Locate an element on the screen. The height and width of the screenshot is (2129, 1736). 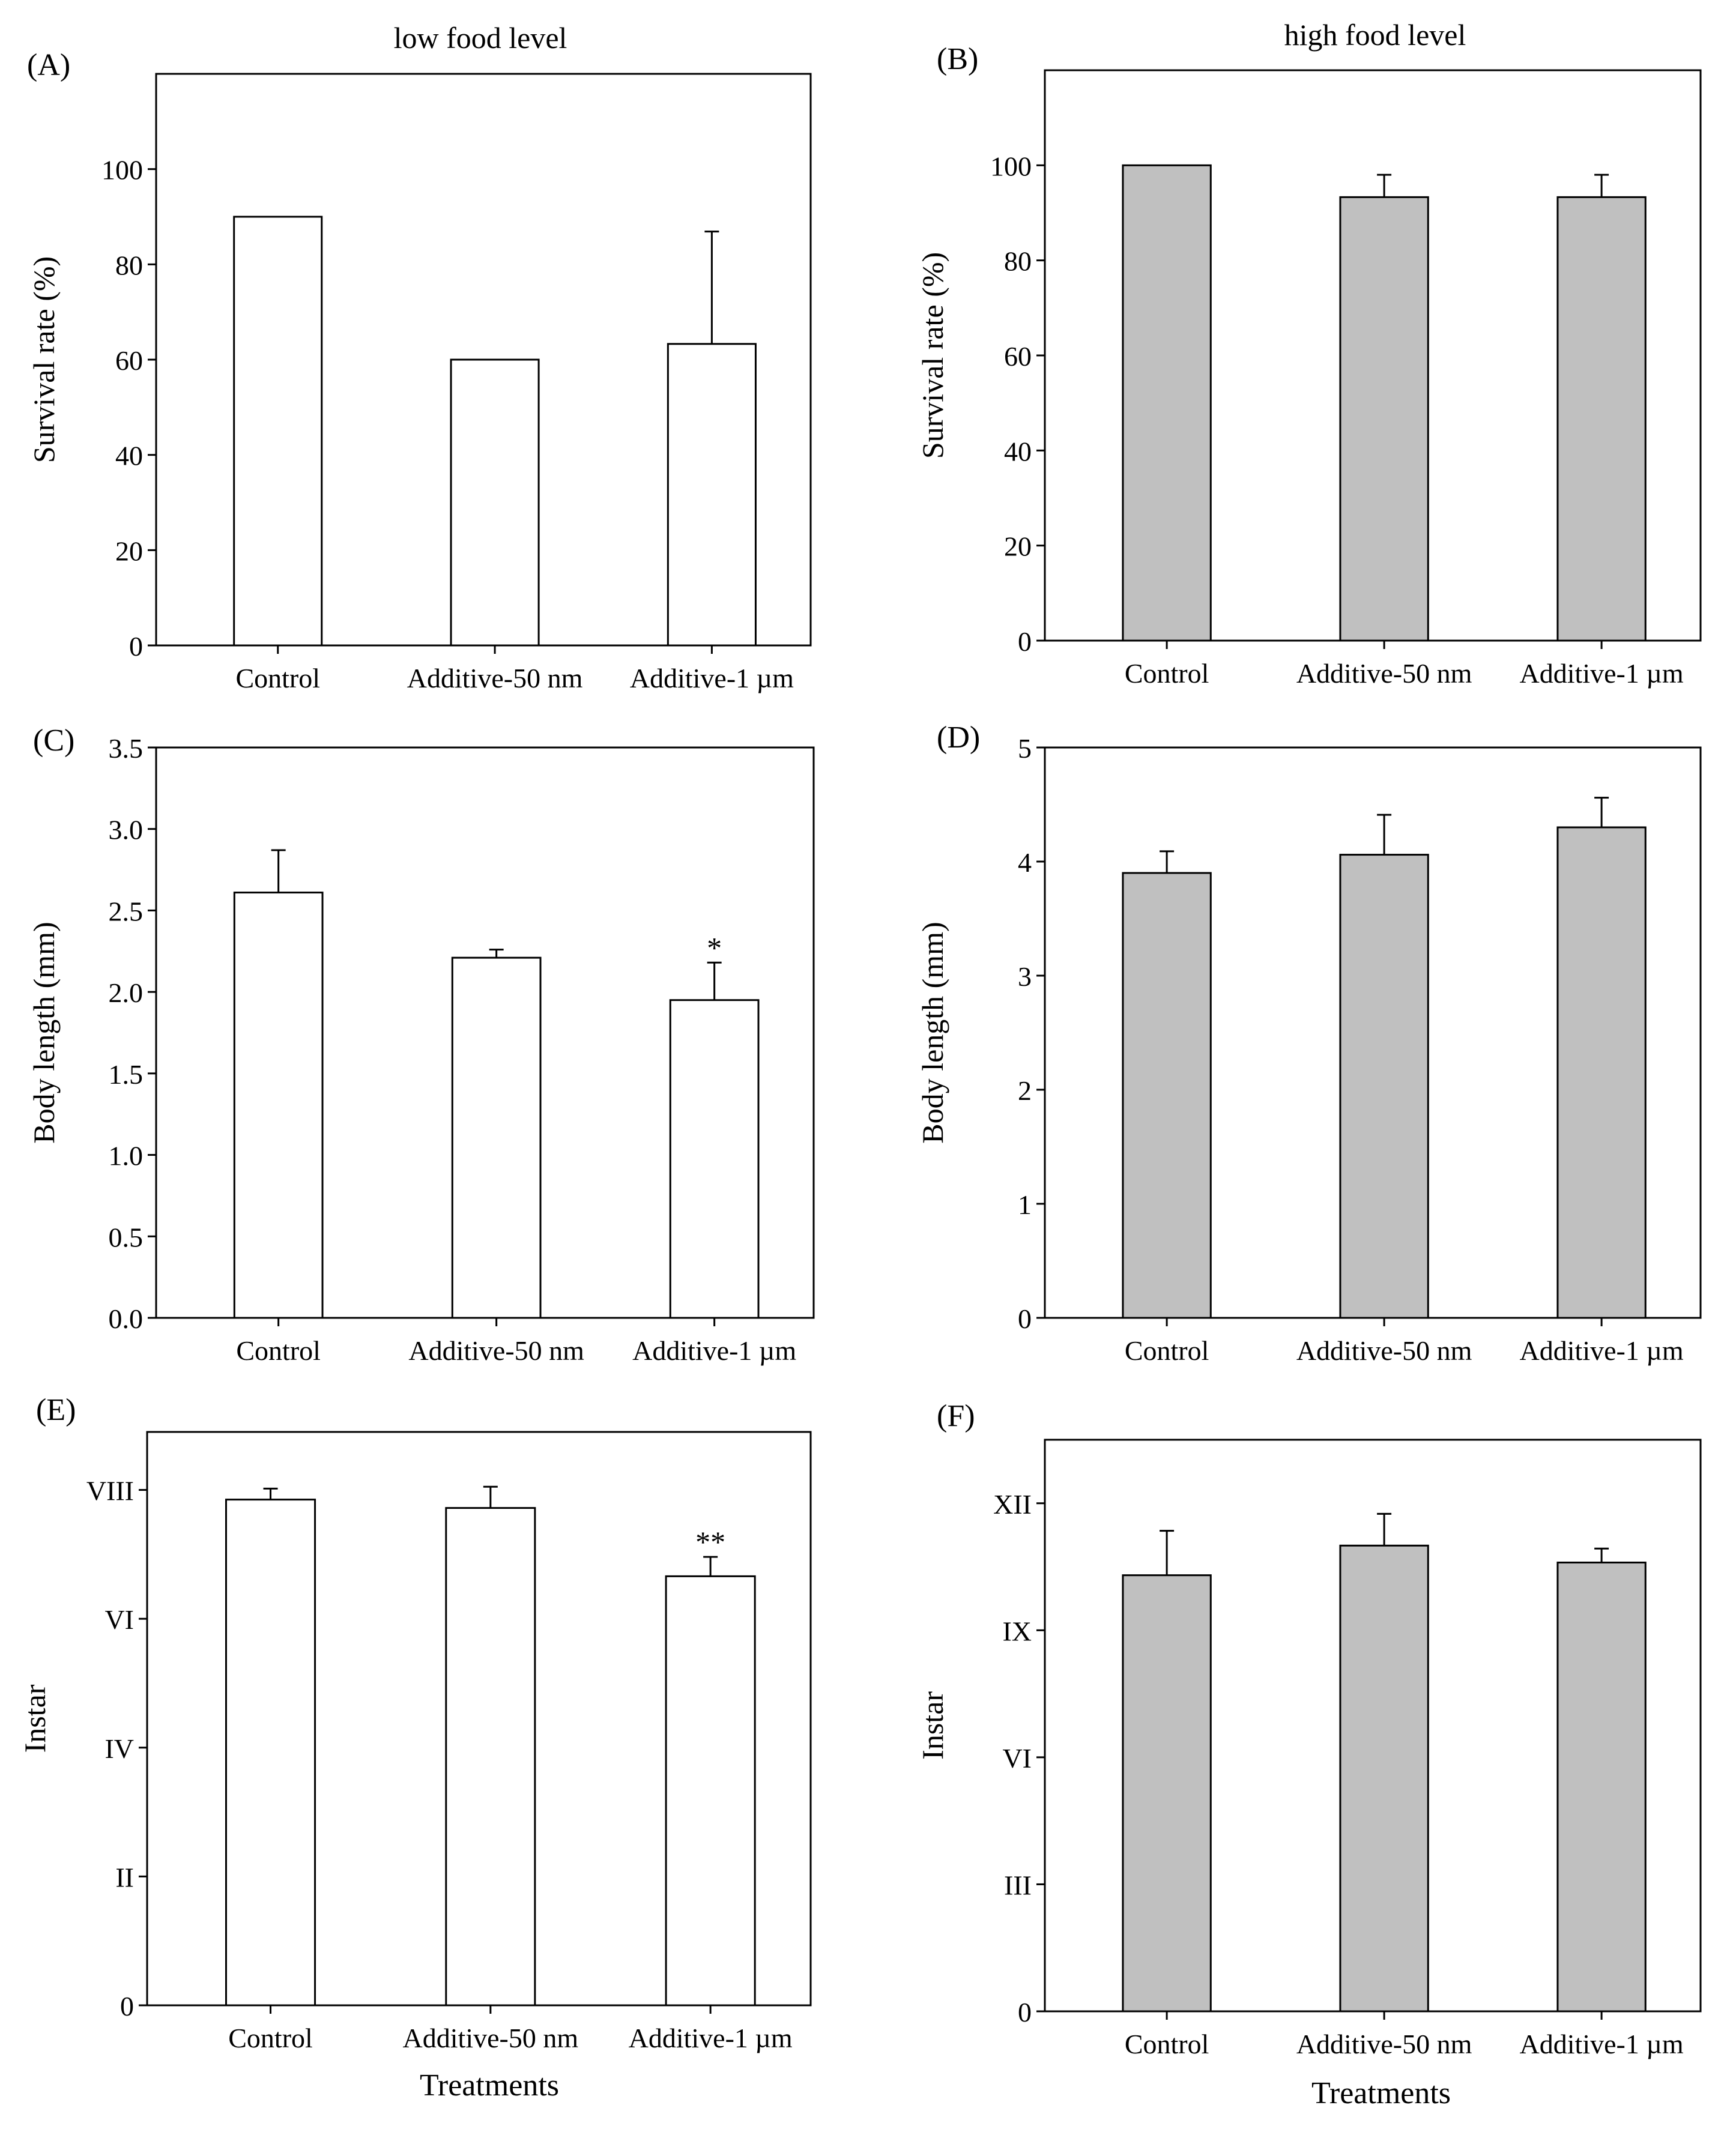
y-tick-label: 0.0 is located at coordinates (126, 1318).